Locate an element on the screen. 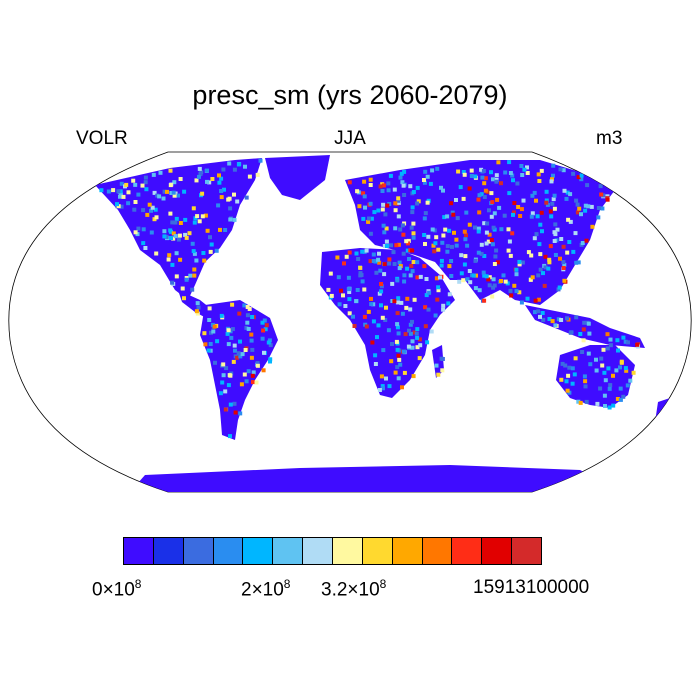  colorbar-tick-label: 2×10⁸ is located at coordinates (266, 589).